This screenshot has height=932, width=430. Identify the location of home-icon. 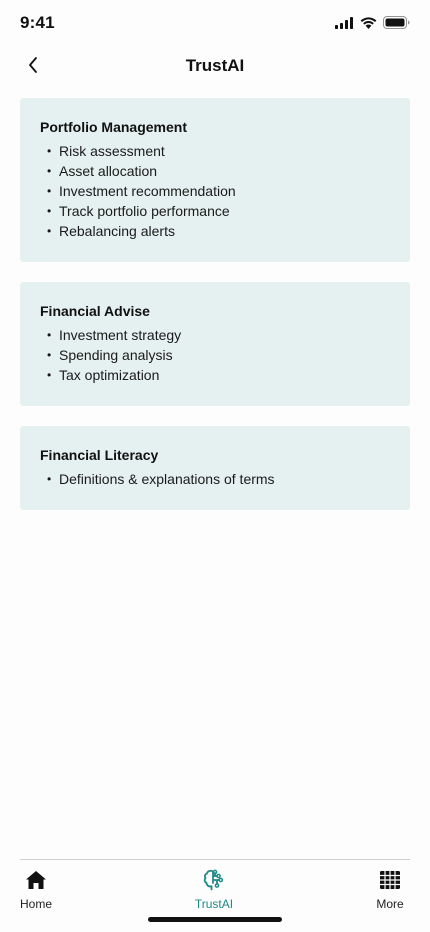
(36, 880).